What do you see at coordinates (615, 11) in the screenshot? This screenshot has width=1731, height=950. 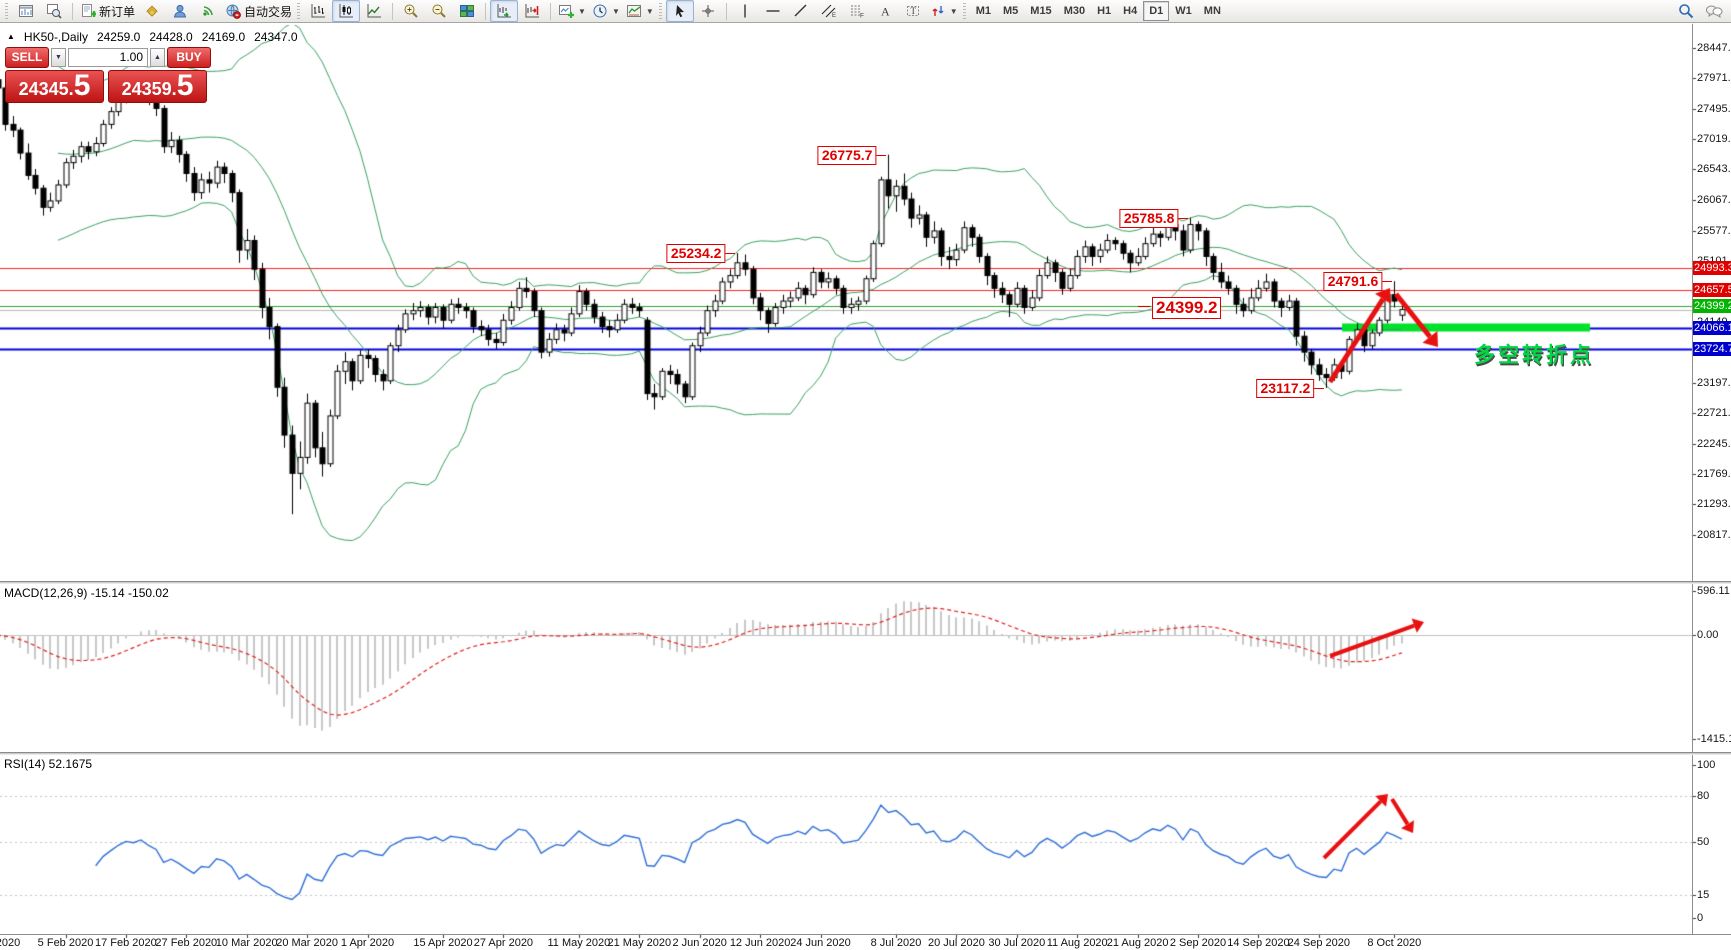 I see `chevron-down-icon: ▼` at bounding box center [615, 11].